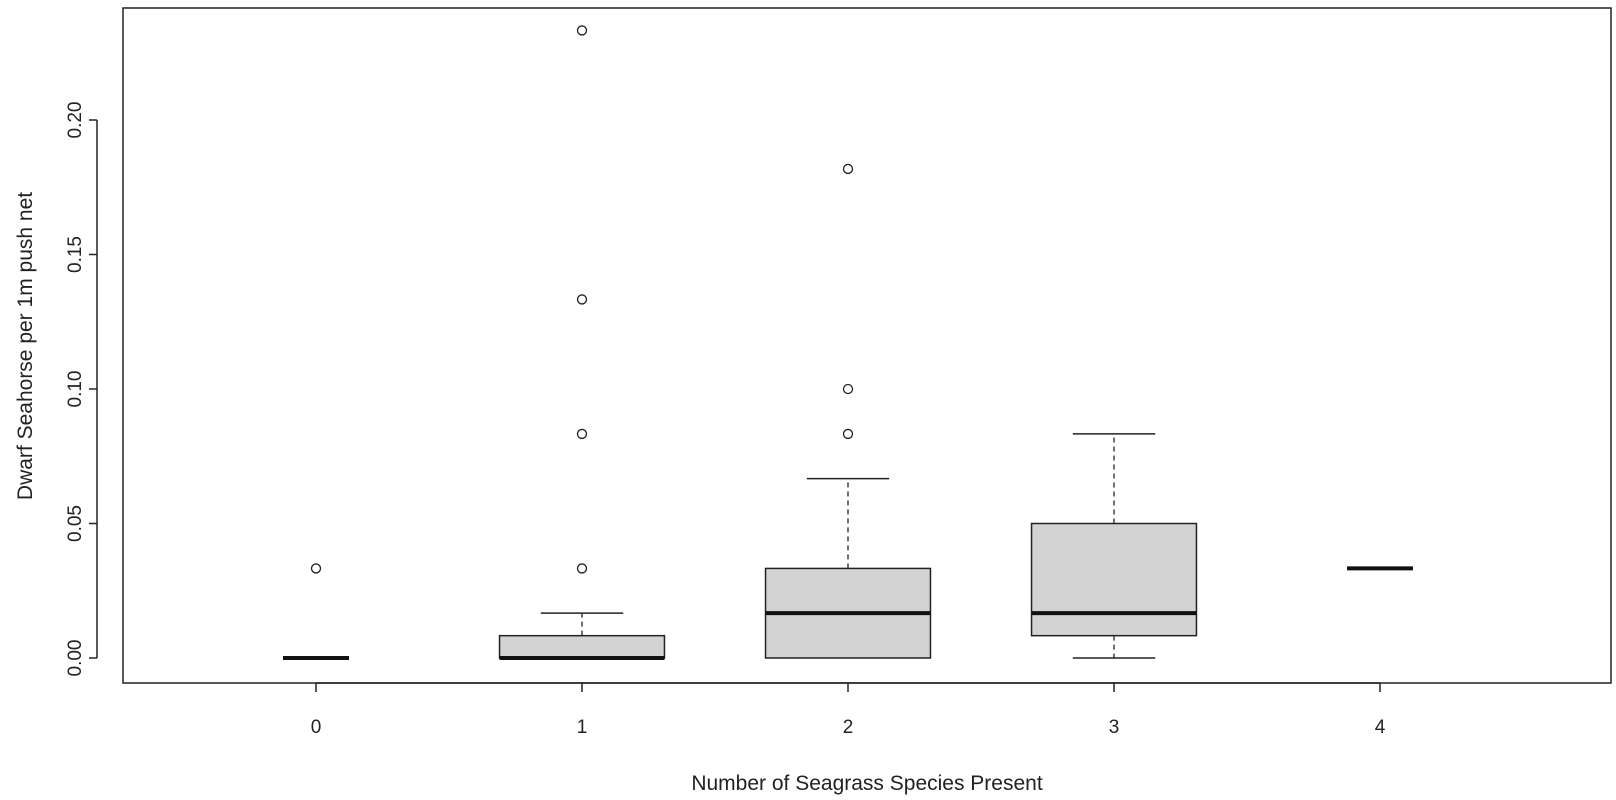 This screenshot has width=1616, height=800. Describe the element at coordinates (867, 783) in the screenshot. I see `x-axis-title: Number of Seagrass Species Present` at that location.